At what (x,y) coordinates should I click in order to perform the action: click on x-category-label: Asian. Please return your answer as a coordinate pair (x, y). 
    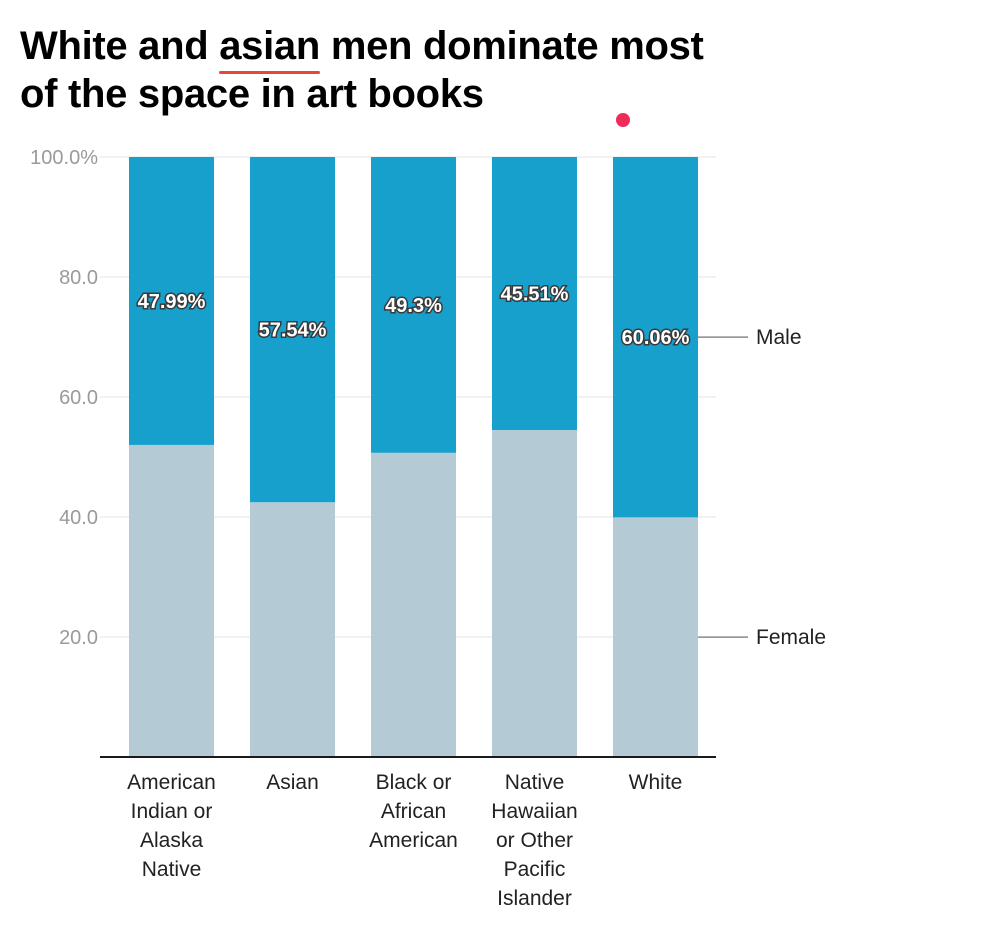
    Looking at the image, I should click on (292, 782).